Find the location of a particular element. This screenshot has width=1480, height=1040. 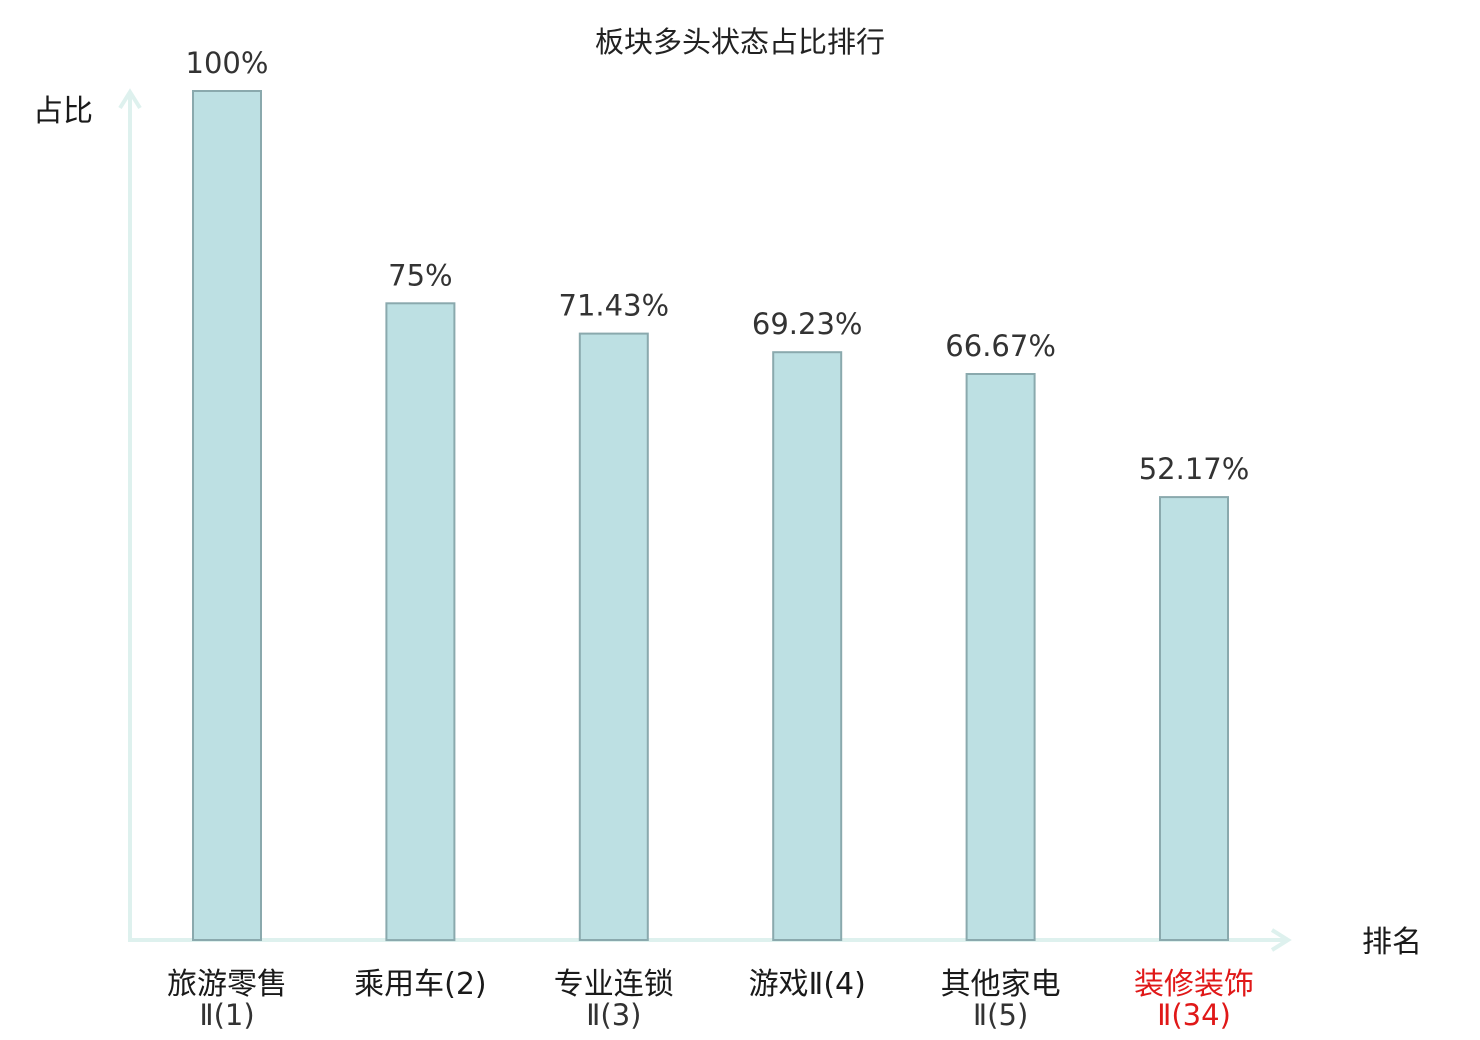

category-label: 专业连锁 is located at coordinates (614, 984).